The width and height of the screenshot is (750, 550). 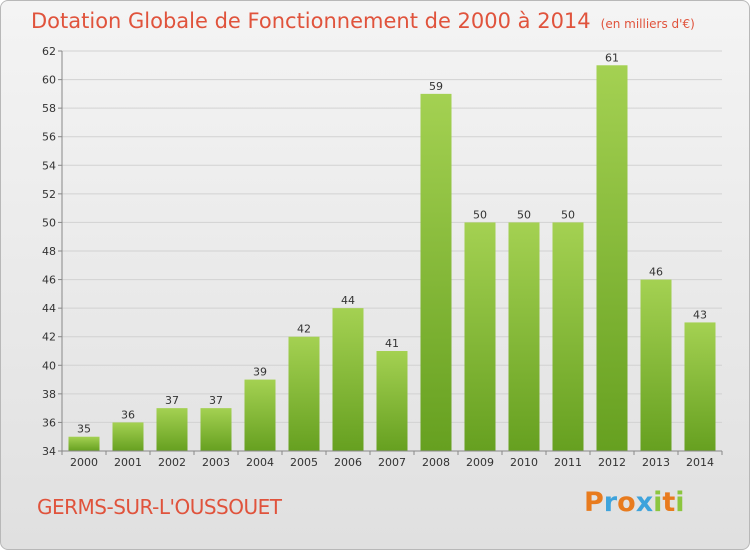 I want to click on bar-2011, so click(x=568, y=336).